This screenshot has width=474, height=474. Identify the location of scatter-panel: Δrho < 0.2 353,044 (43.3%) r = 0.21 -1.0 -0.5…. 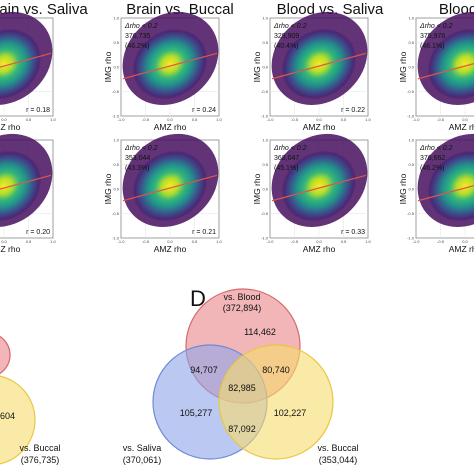
(163, 193).